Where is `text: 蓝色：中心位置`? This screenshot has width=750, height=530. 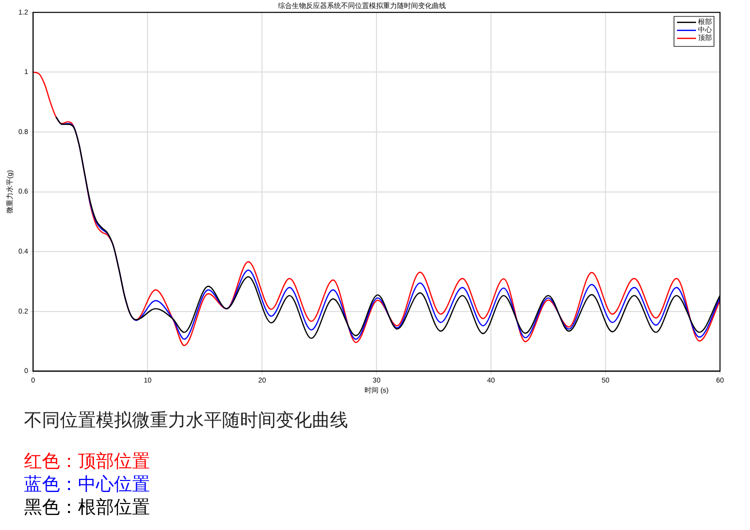 text: 蓝色：中心位置 is located at coordinates (87, 484).